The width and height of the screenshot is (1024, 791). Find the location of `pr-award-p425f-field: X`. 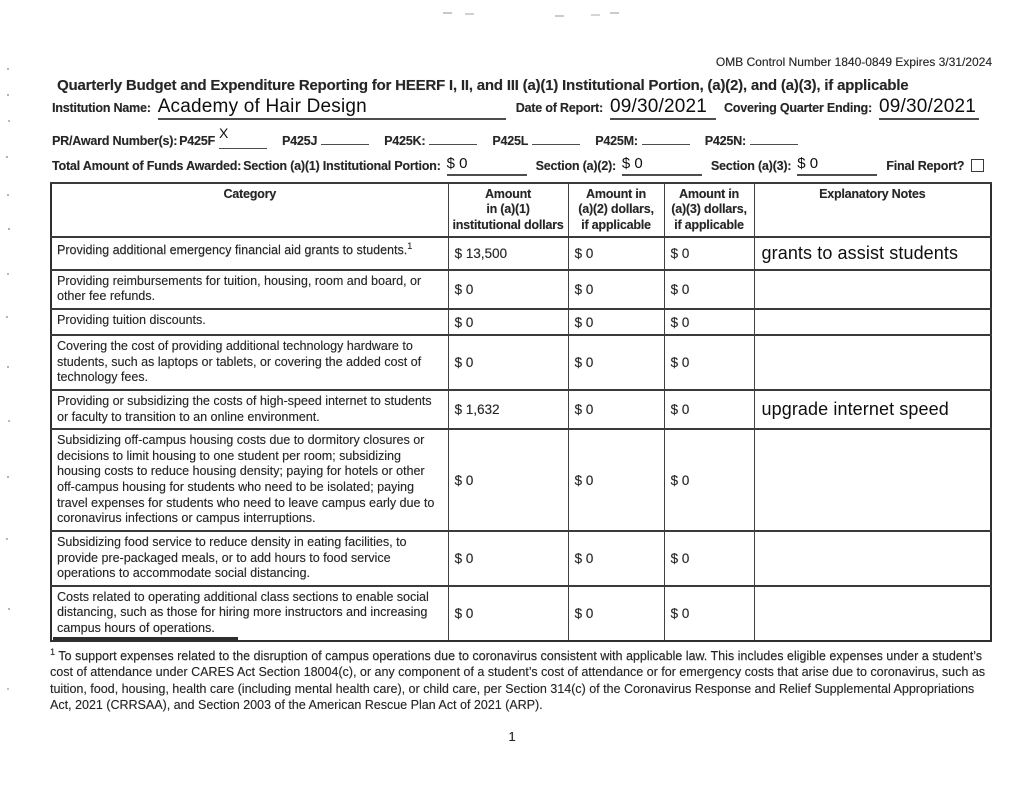

pr-award-p425f-field: X is located at coordinates (243, 137).